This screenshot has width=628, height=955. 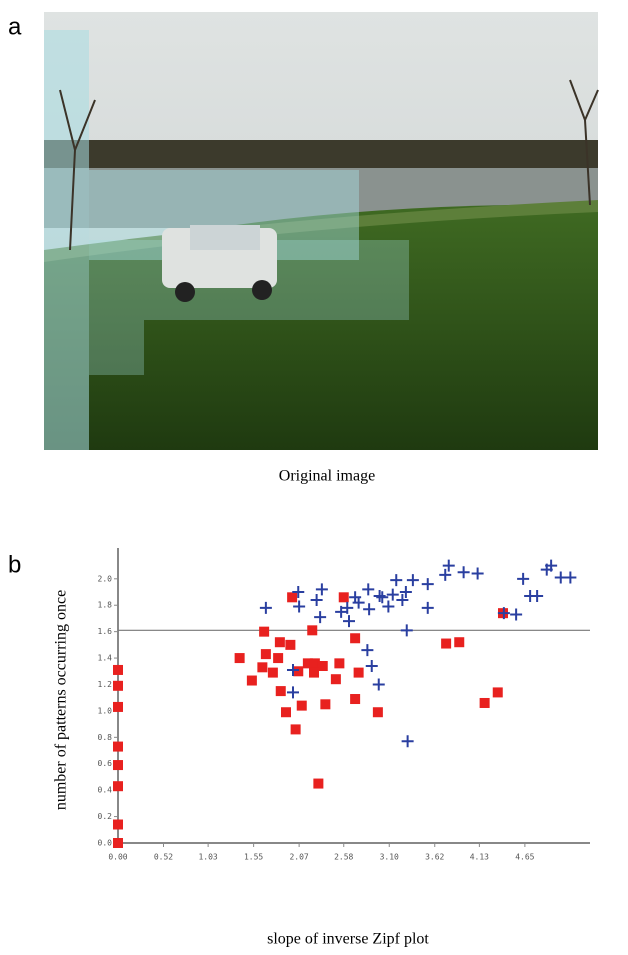 I want to click on x-tick-label: 3.62, so click(x=434, y=857).